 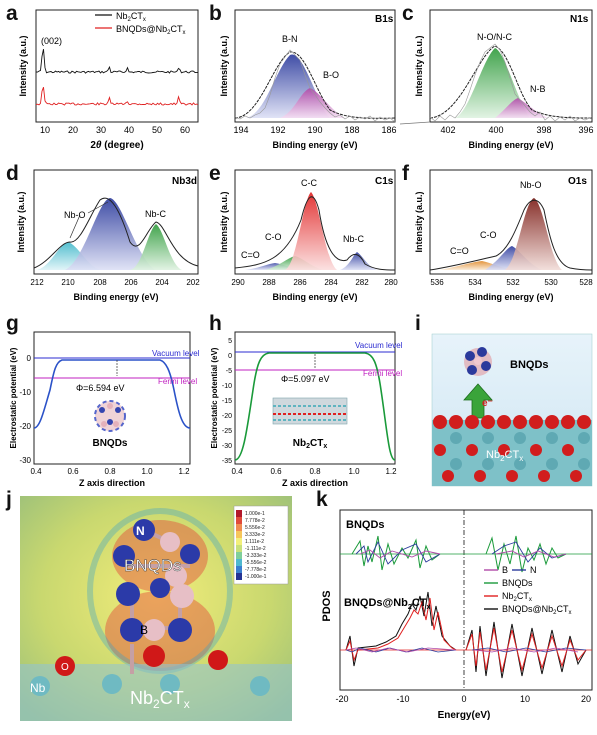 What do you see at coordinates (511, 82) in the screenshot?
I see `n1s-raw-data` at bounding box center [511, 82].